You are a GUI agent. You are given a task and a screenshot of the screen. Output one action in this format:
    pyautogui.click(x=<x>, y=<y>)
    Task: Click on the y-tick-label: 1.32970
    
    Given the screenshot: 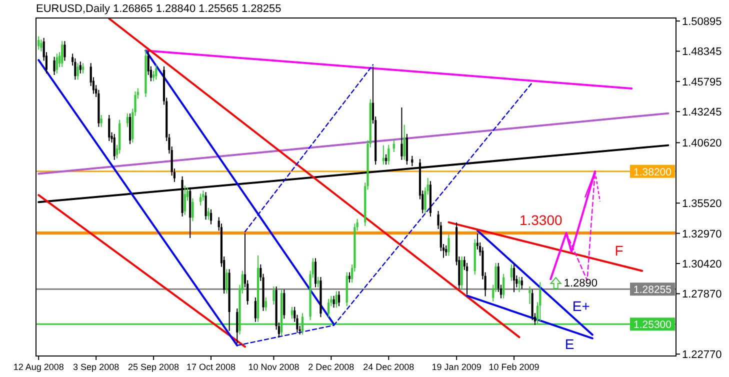 What is the action you would take?
    pyautogui.click(x=702, y=234)
    